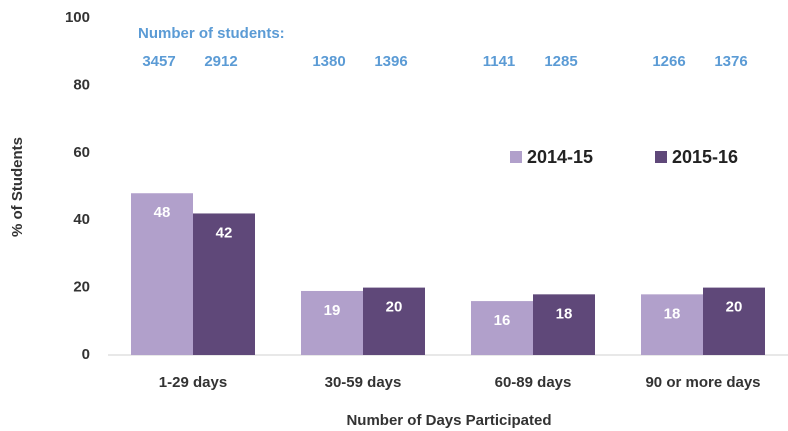 Image resolution: width=788 pixels, height=431 pixels. What do you see at coordinates (211, 33) in the screenshot?
I see `counts-heading: Number of students:` at bounding box center [211, 33].